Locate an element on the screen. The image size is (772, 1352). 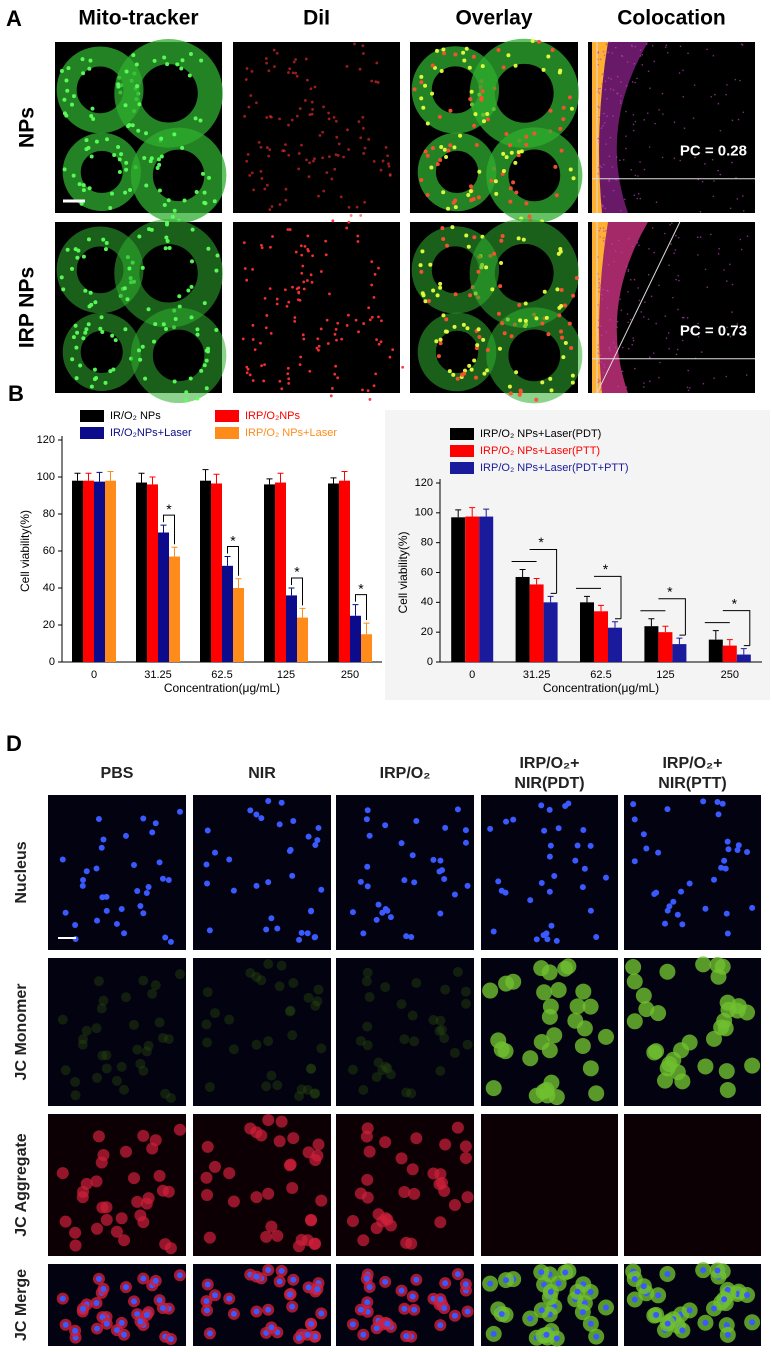
x-tick-label: 62.5 is located at coordinates (600, 675).